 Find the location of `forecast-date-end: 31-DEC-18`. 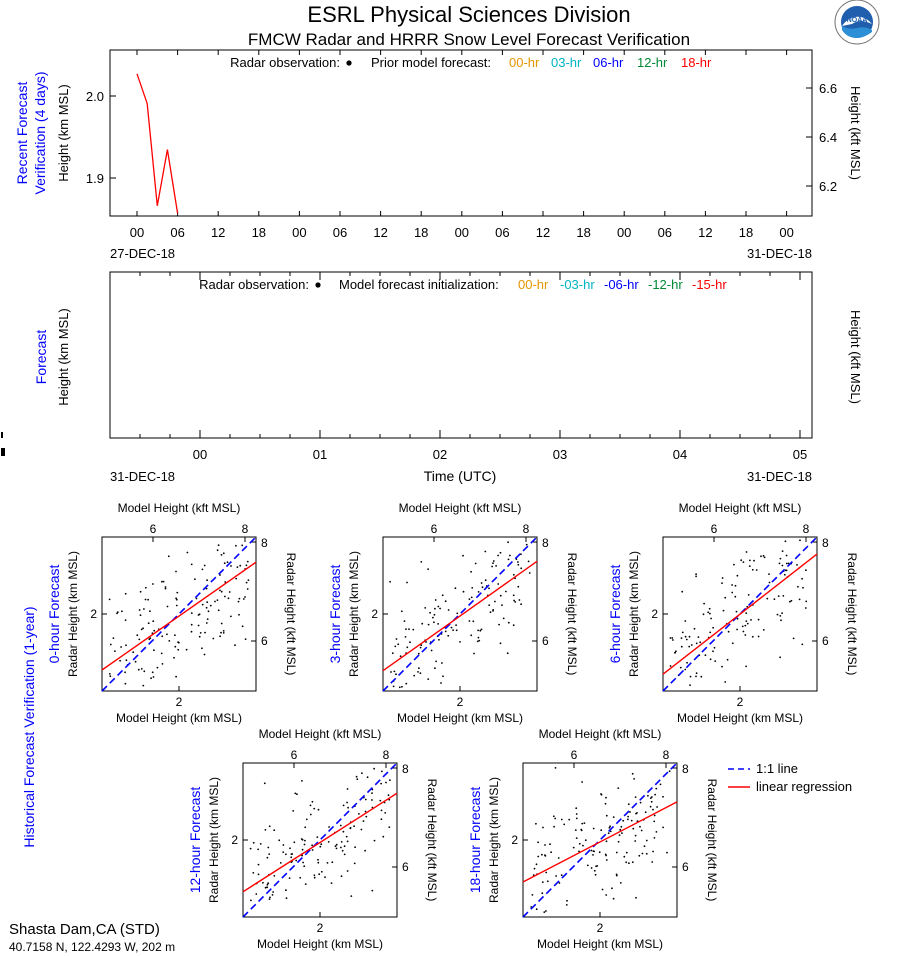

forecast-date-end: 31-DEC-18 is located at coordinates (779, 476).